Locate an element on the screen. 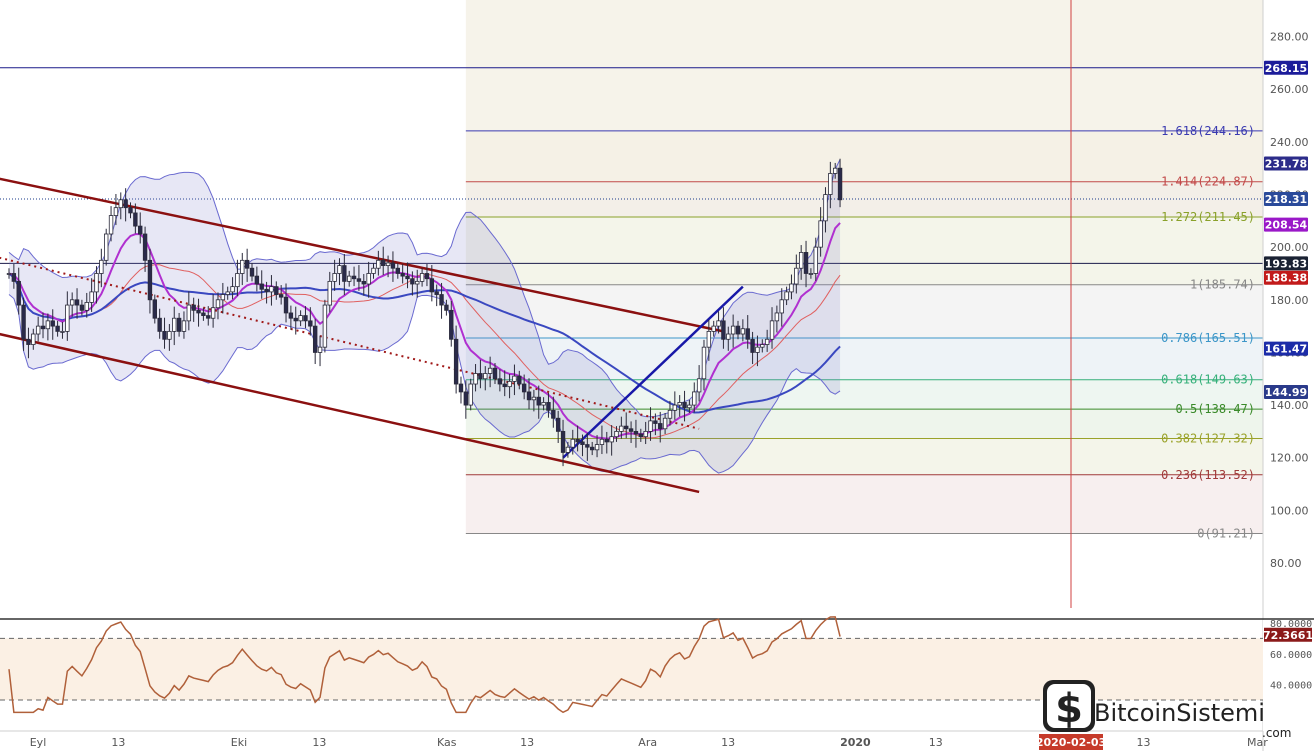  rsi-tick: 40.0000 is located at coordinates (1291, 686).